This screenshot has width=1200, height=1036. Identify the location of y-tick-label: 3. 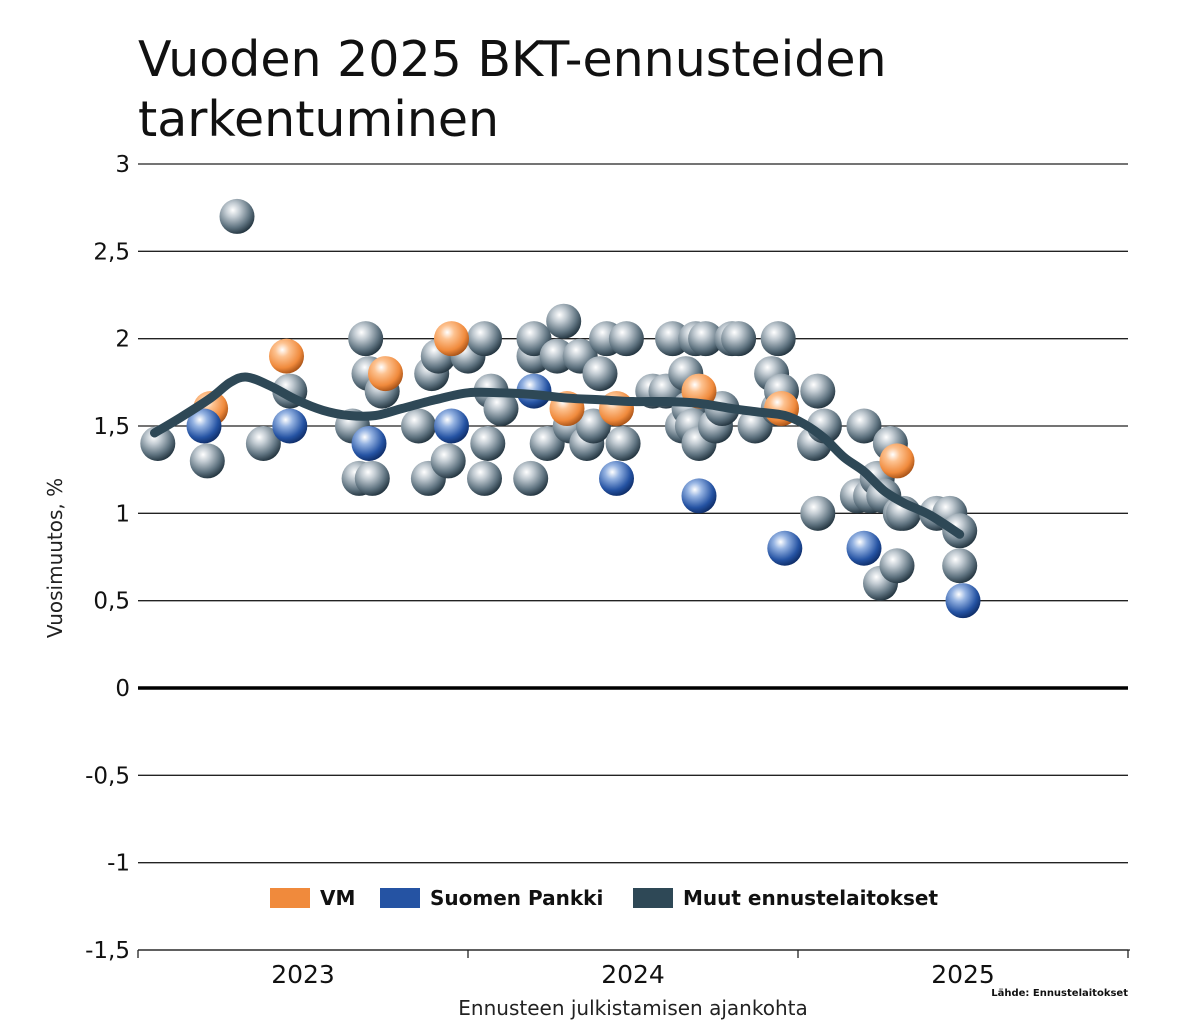
(122, 165).